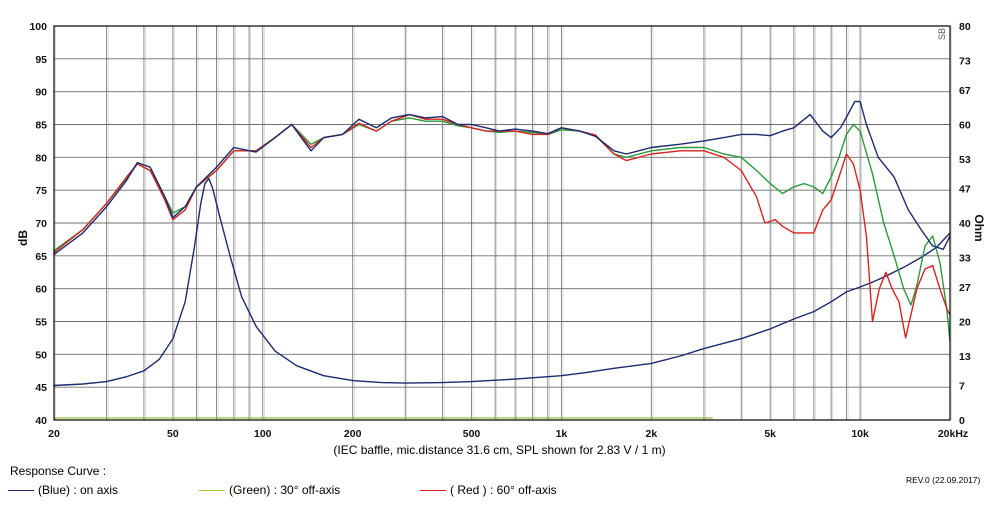 Image resolution: width=999 pixels, height=508 pixels. I want to click on y2-tick-label: 20, so click(965, 323).